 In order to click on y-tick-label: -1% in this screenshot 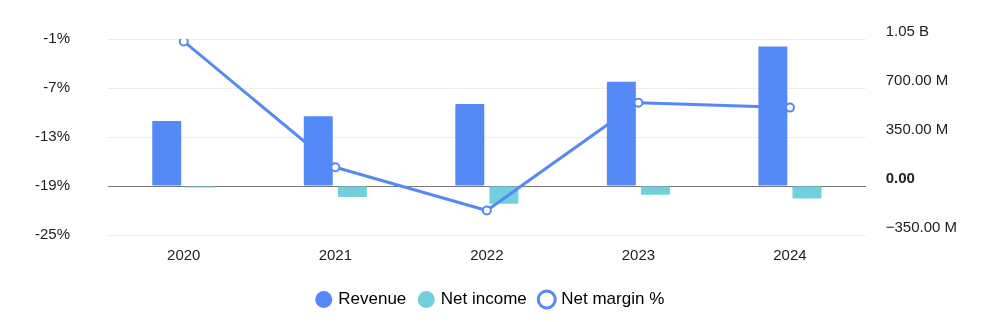, I will do `click(57, 38)`.